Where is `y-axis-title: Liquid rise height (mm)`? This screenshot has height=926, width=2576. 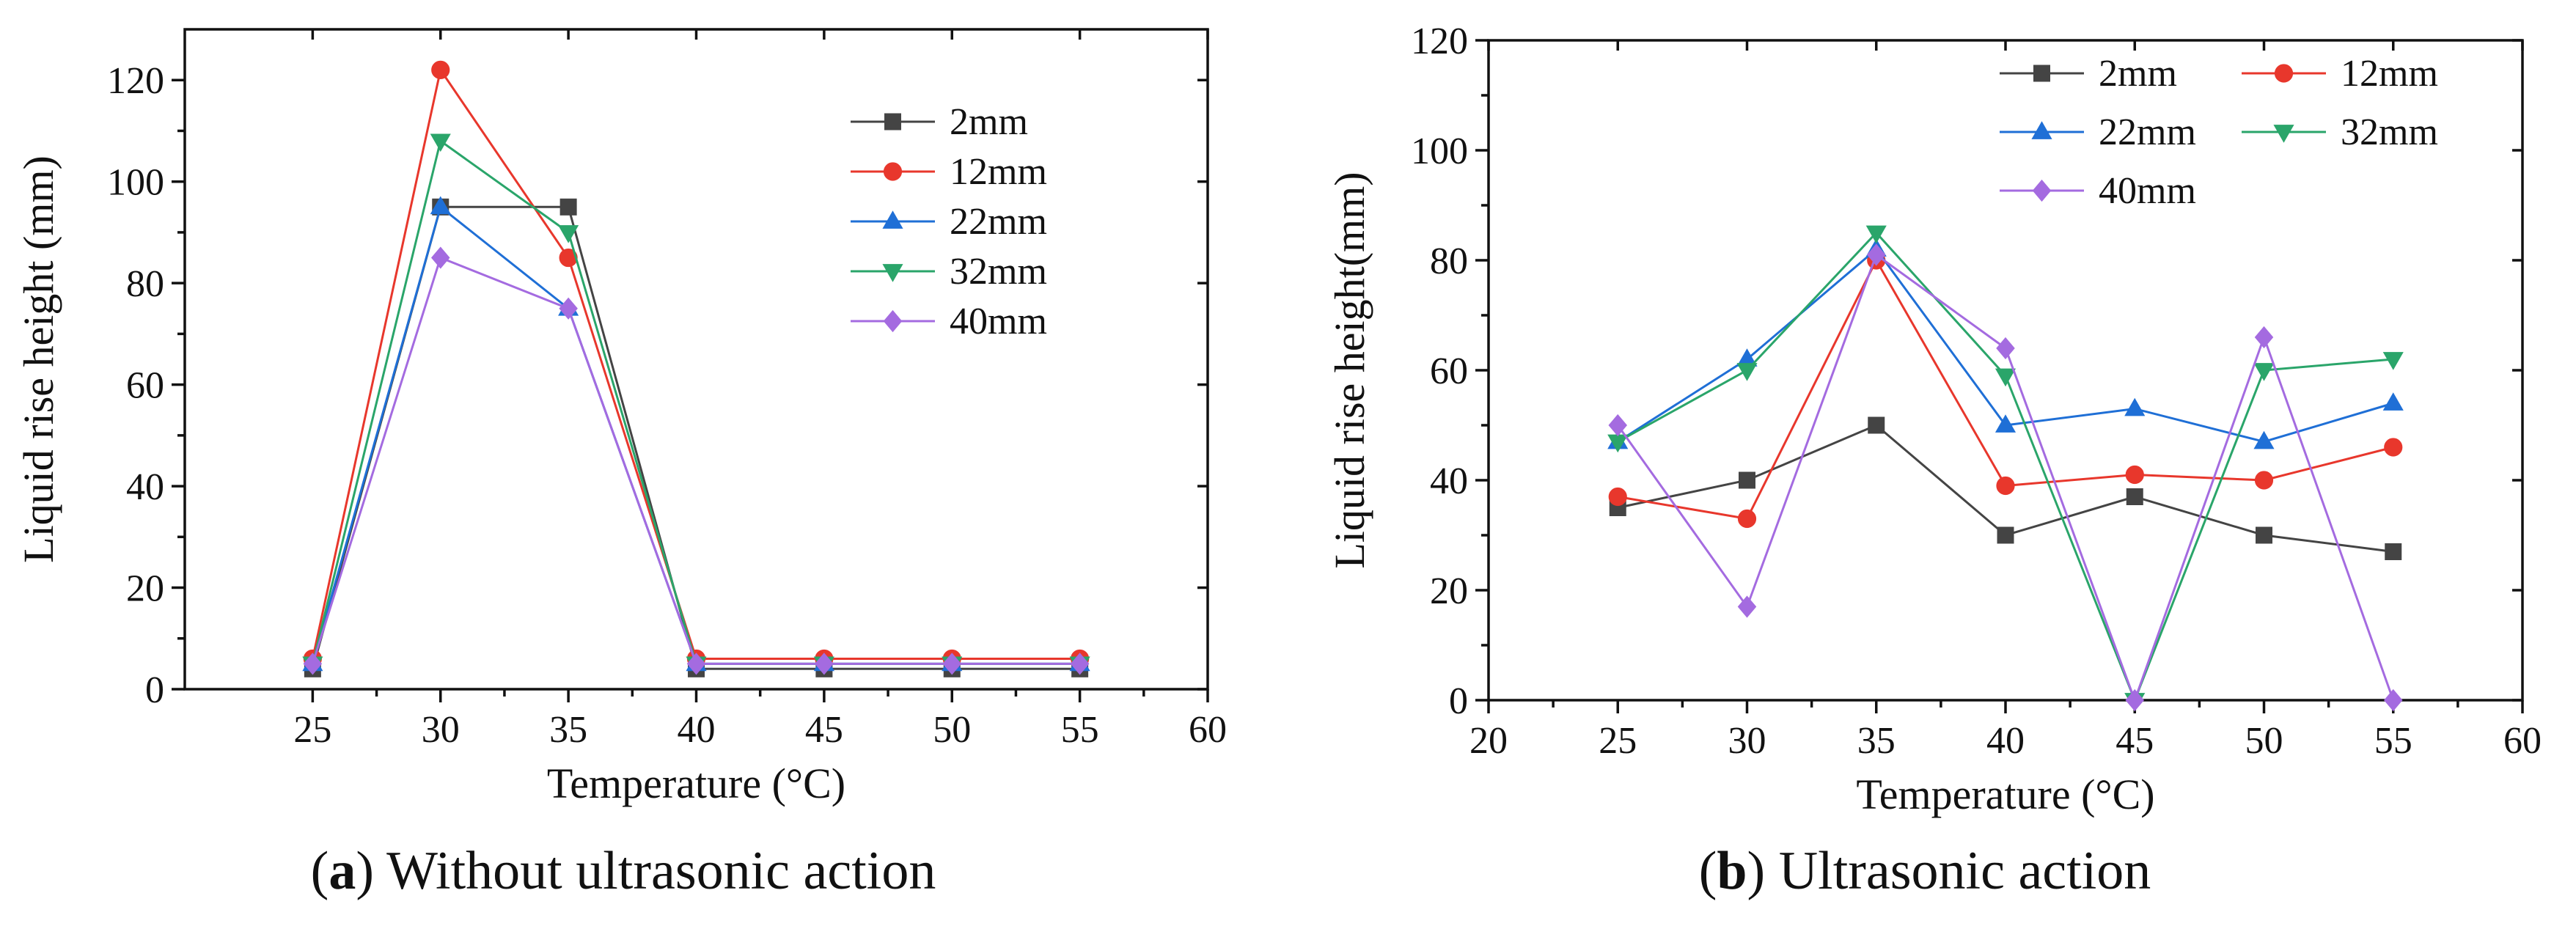
y-axis-title: Liquid rise height (mm) is located at coordinates (38, 359).